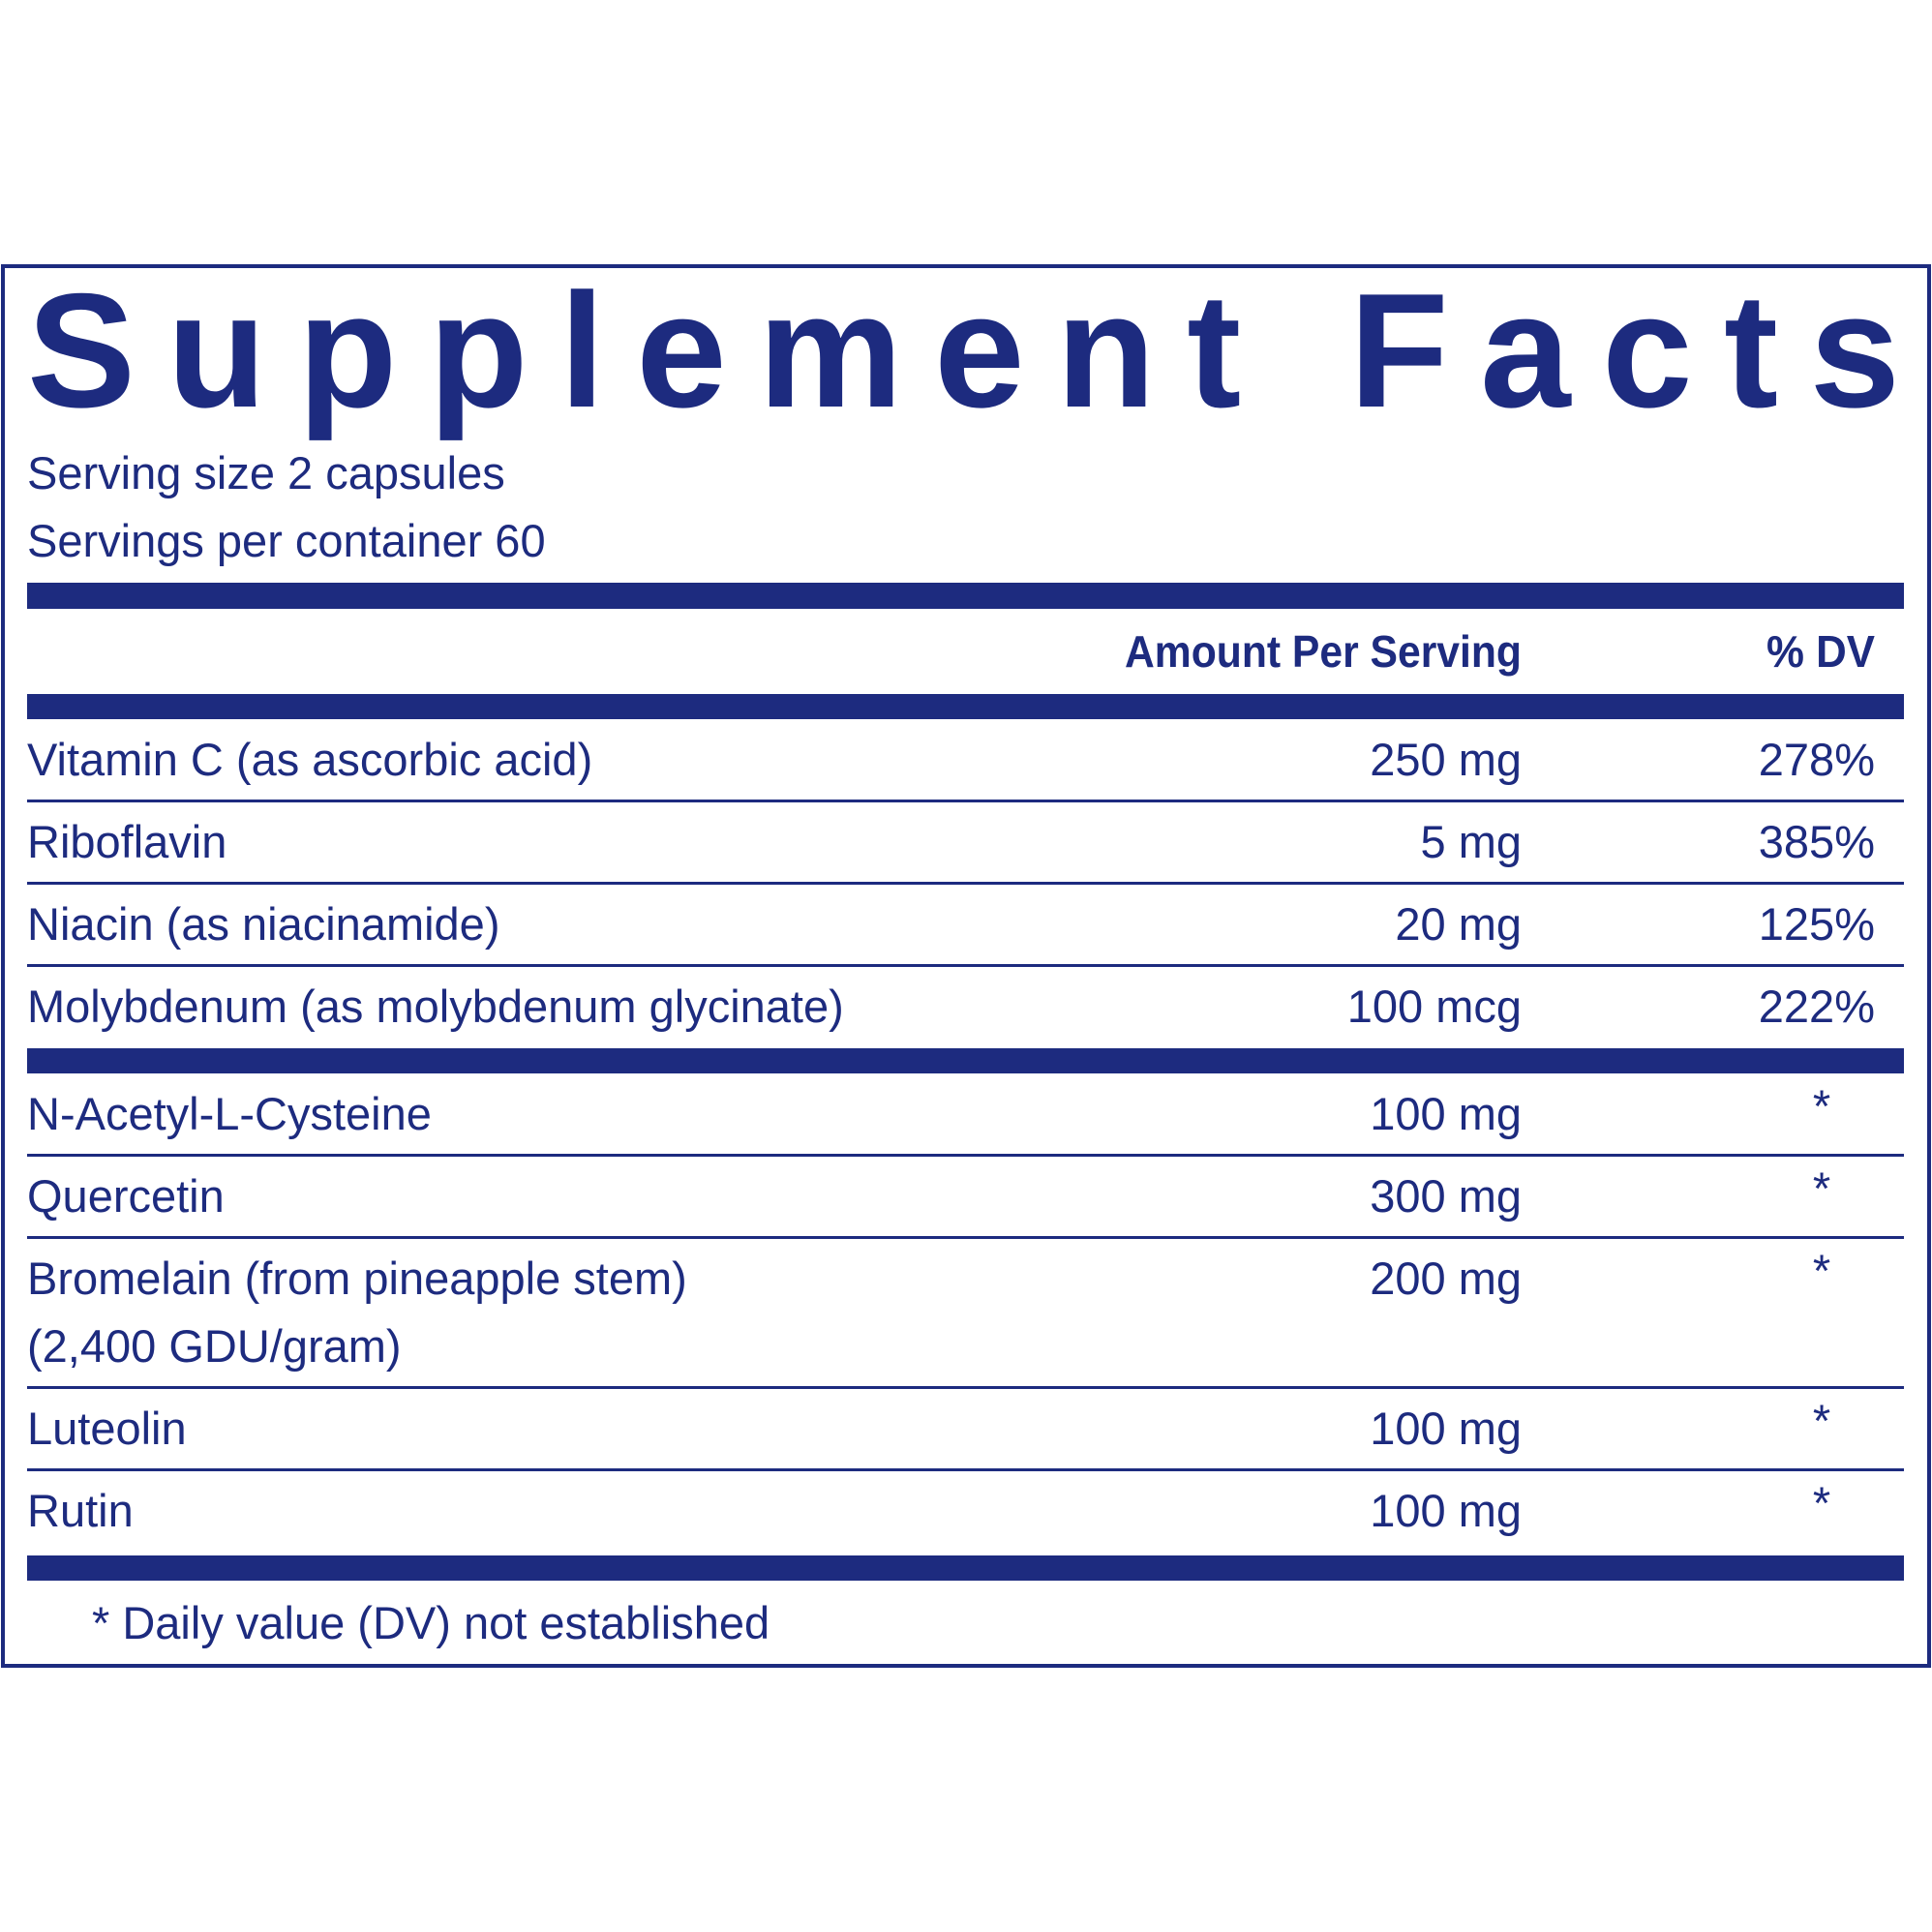 The image size is (1932, 1932). I want to click on daily-value: 222%, so click(1817, 1006).